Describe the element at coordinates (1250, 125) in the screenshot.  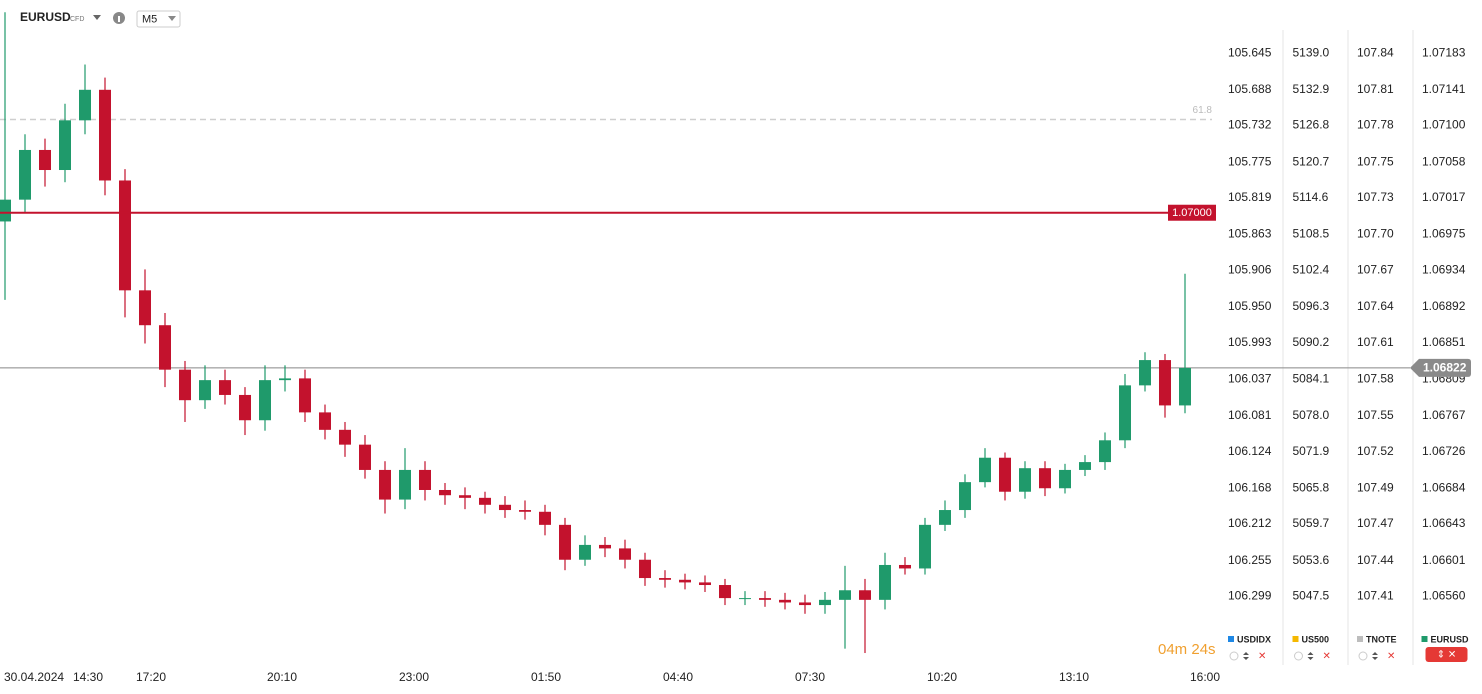
I see `scale-label: 105.732` at that location.